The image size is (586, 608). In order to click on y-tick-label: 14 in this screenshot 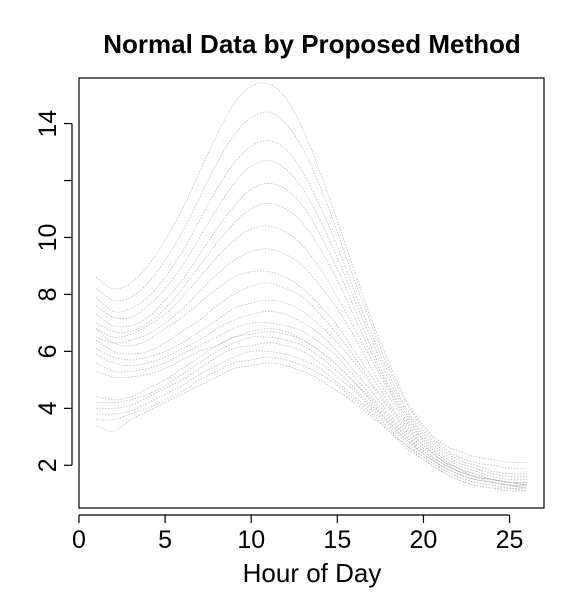, I will do `click(48, 124)`.